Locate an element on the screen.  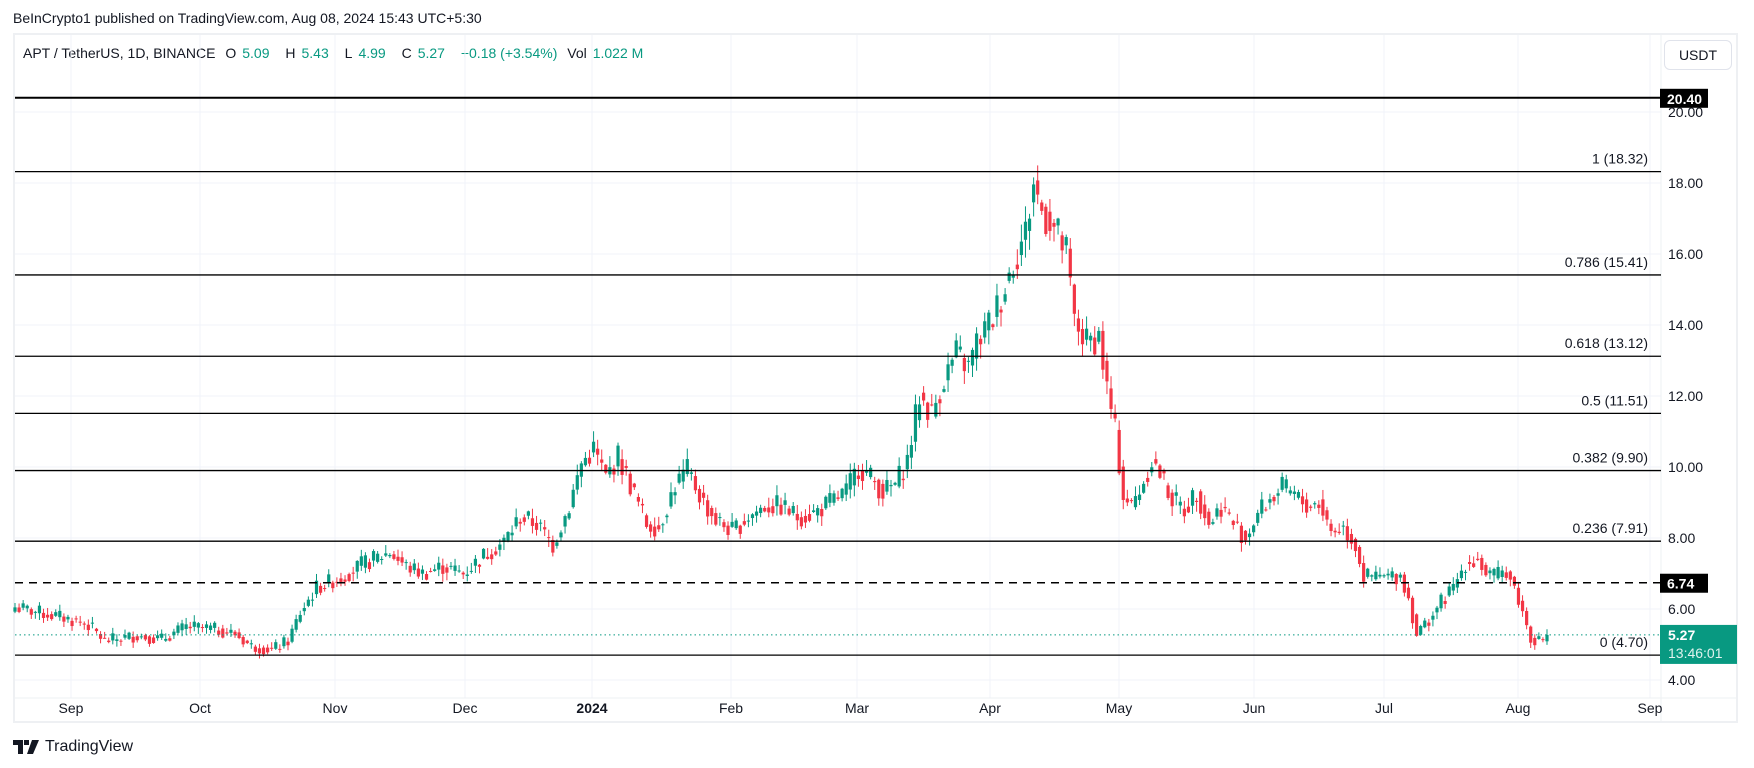
volume-label: Vol is located at coordinates (577, 53).